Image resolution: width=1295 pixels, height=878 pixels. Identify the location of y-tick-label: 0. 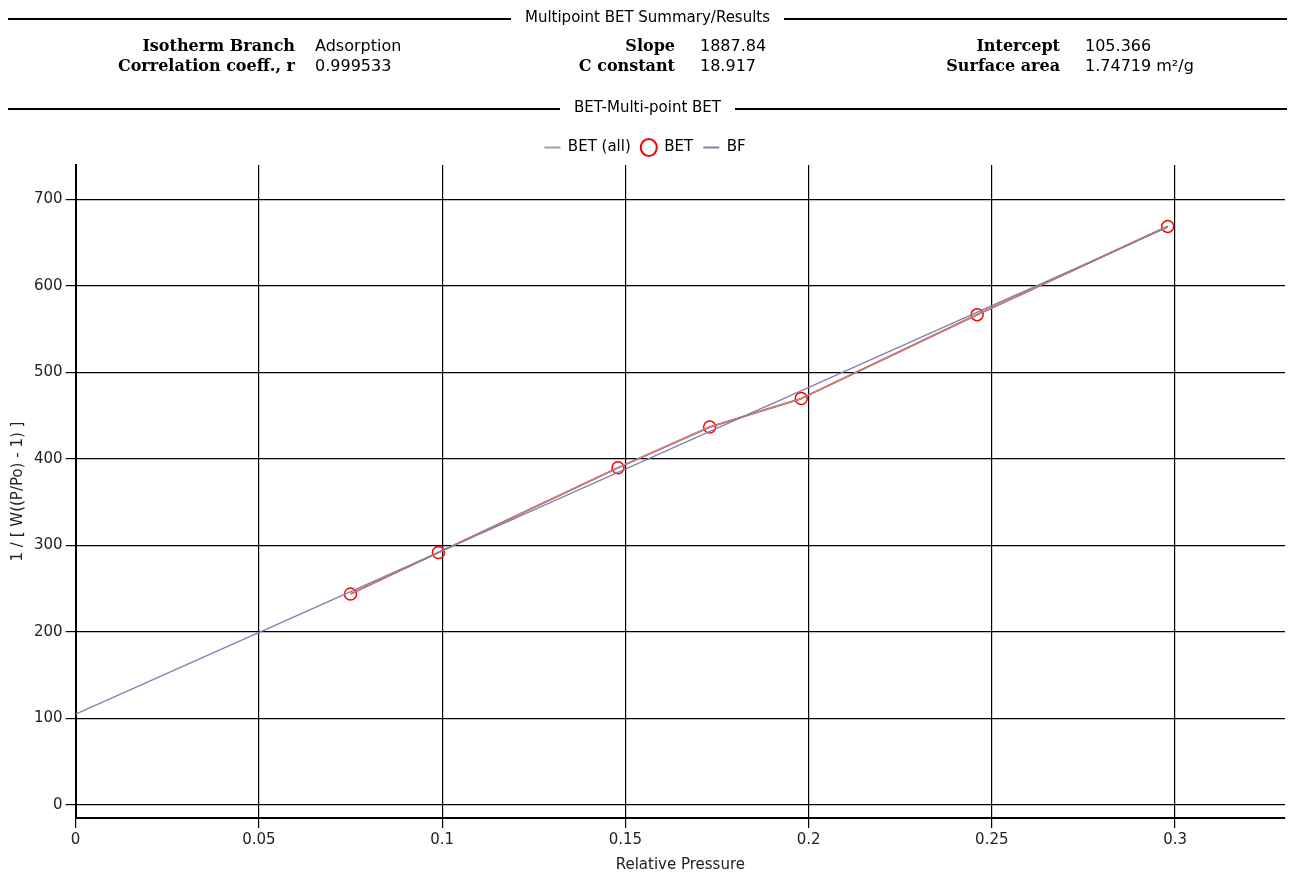
(58, 803).